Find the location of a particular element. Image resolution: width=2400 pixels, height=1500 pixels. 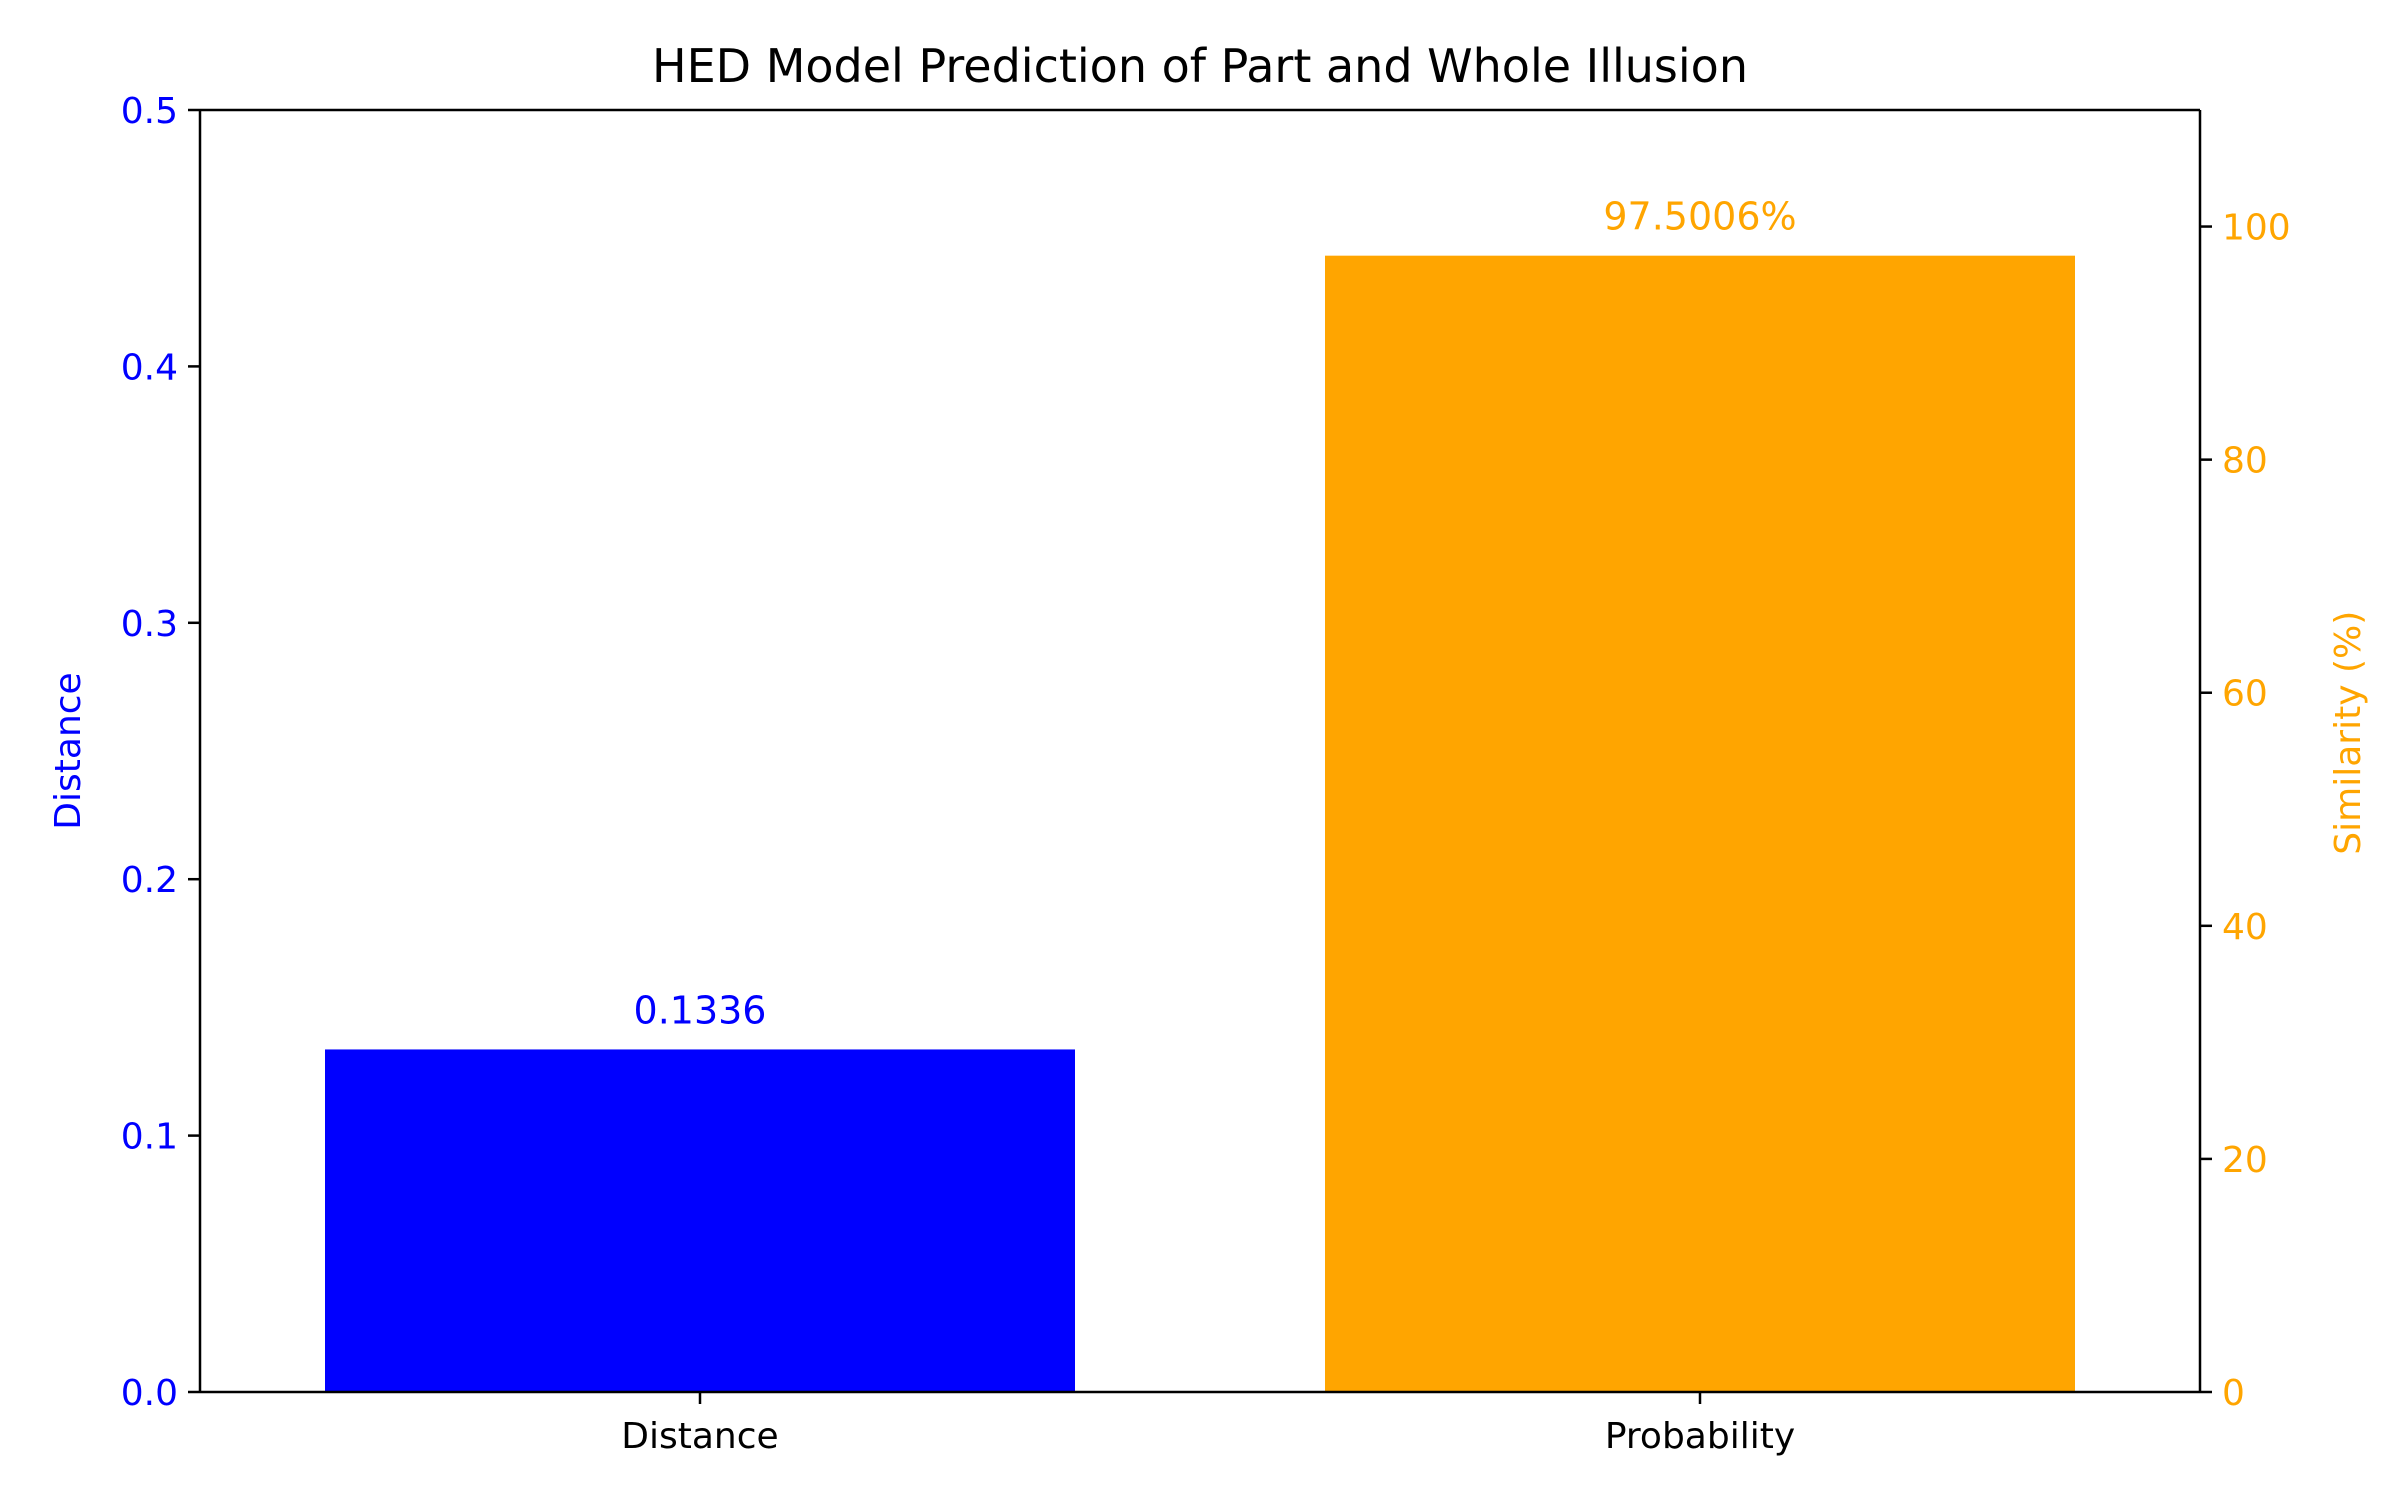

left-tick-label: 0.1 is located at coordinates (149, 1137).